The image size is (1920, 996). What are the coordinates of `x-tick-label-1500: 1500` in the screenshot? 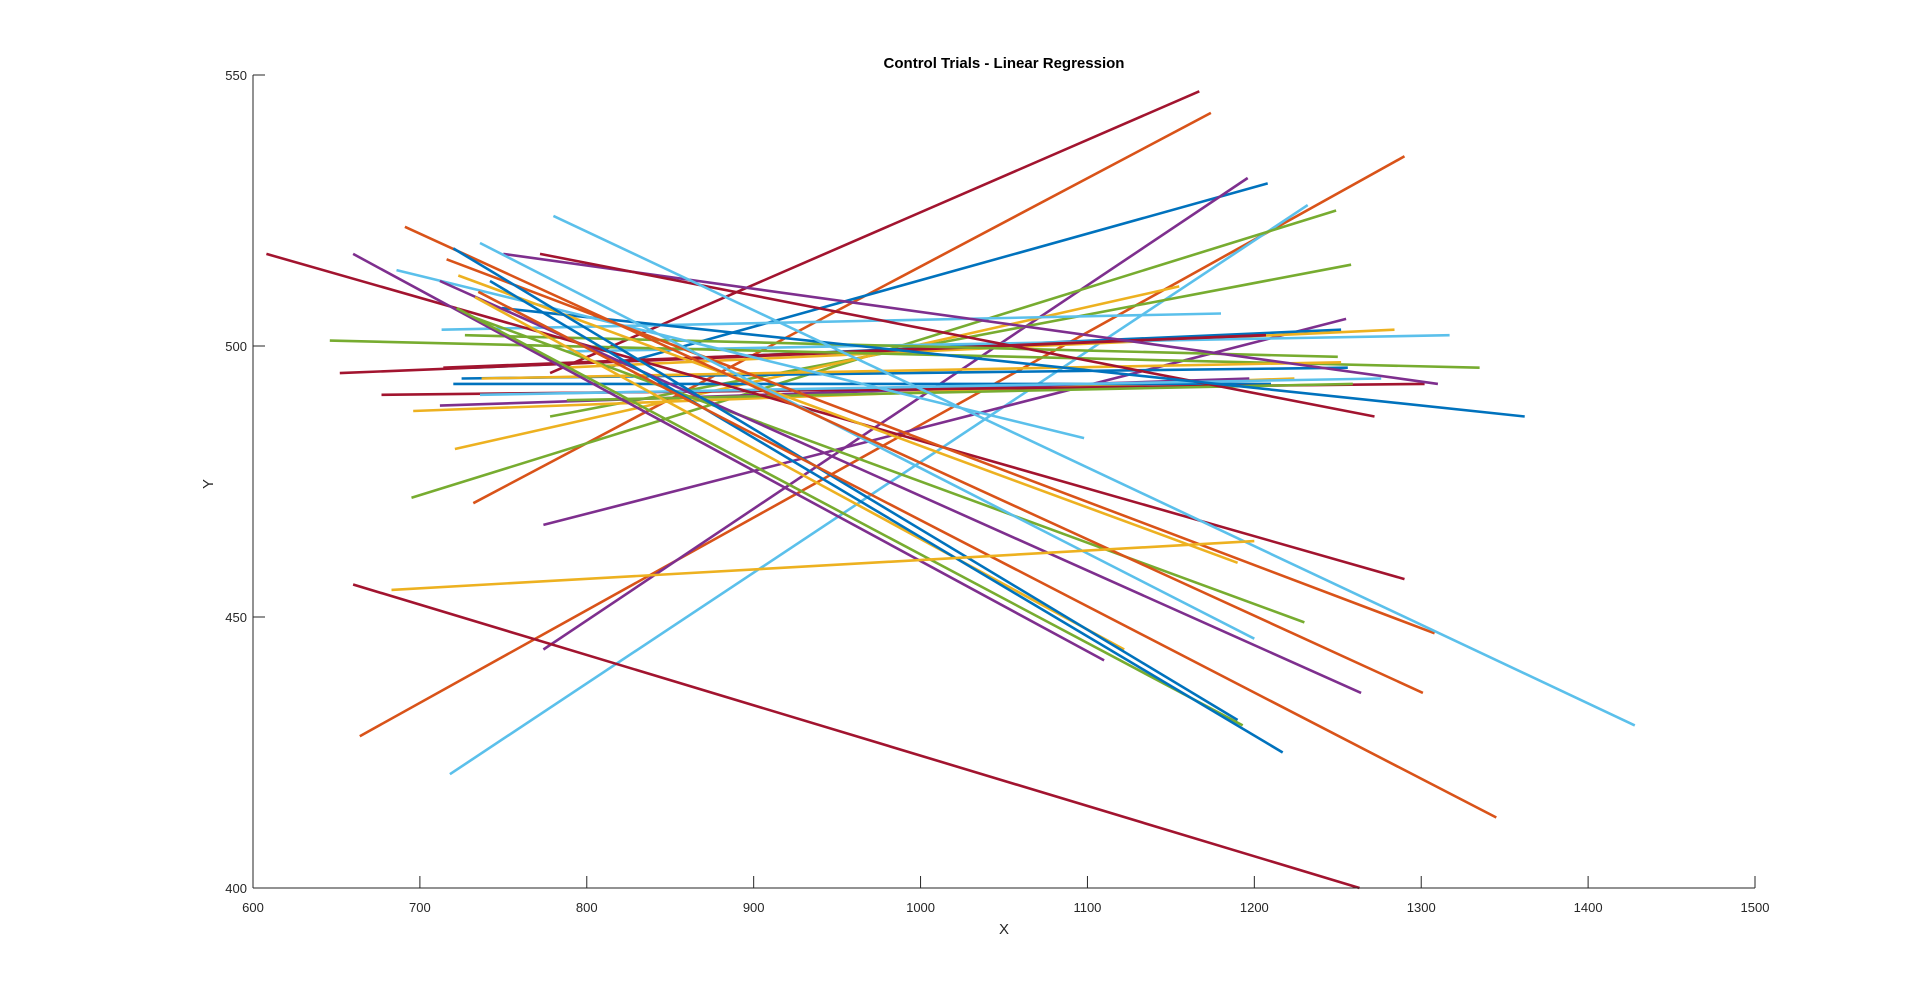 It's located at (1755, 907).